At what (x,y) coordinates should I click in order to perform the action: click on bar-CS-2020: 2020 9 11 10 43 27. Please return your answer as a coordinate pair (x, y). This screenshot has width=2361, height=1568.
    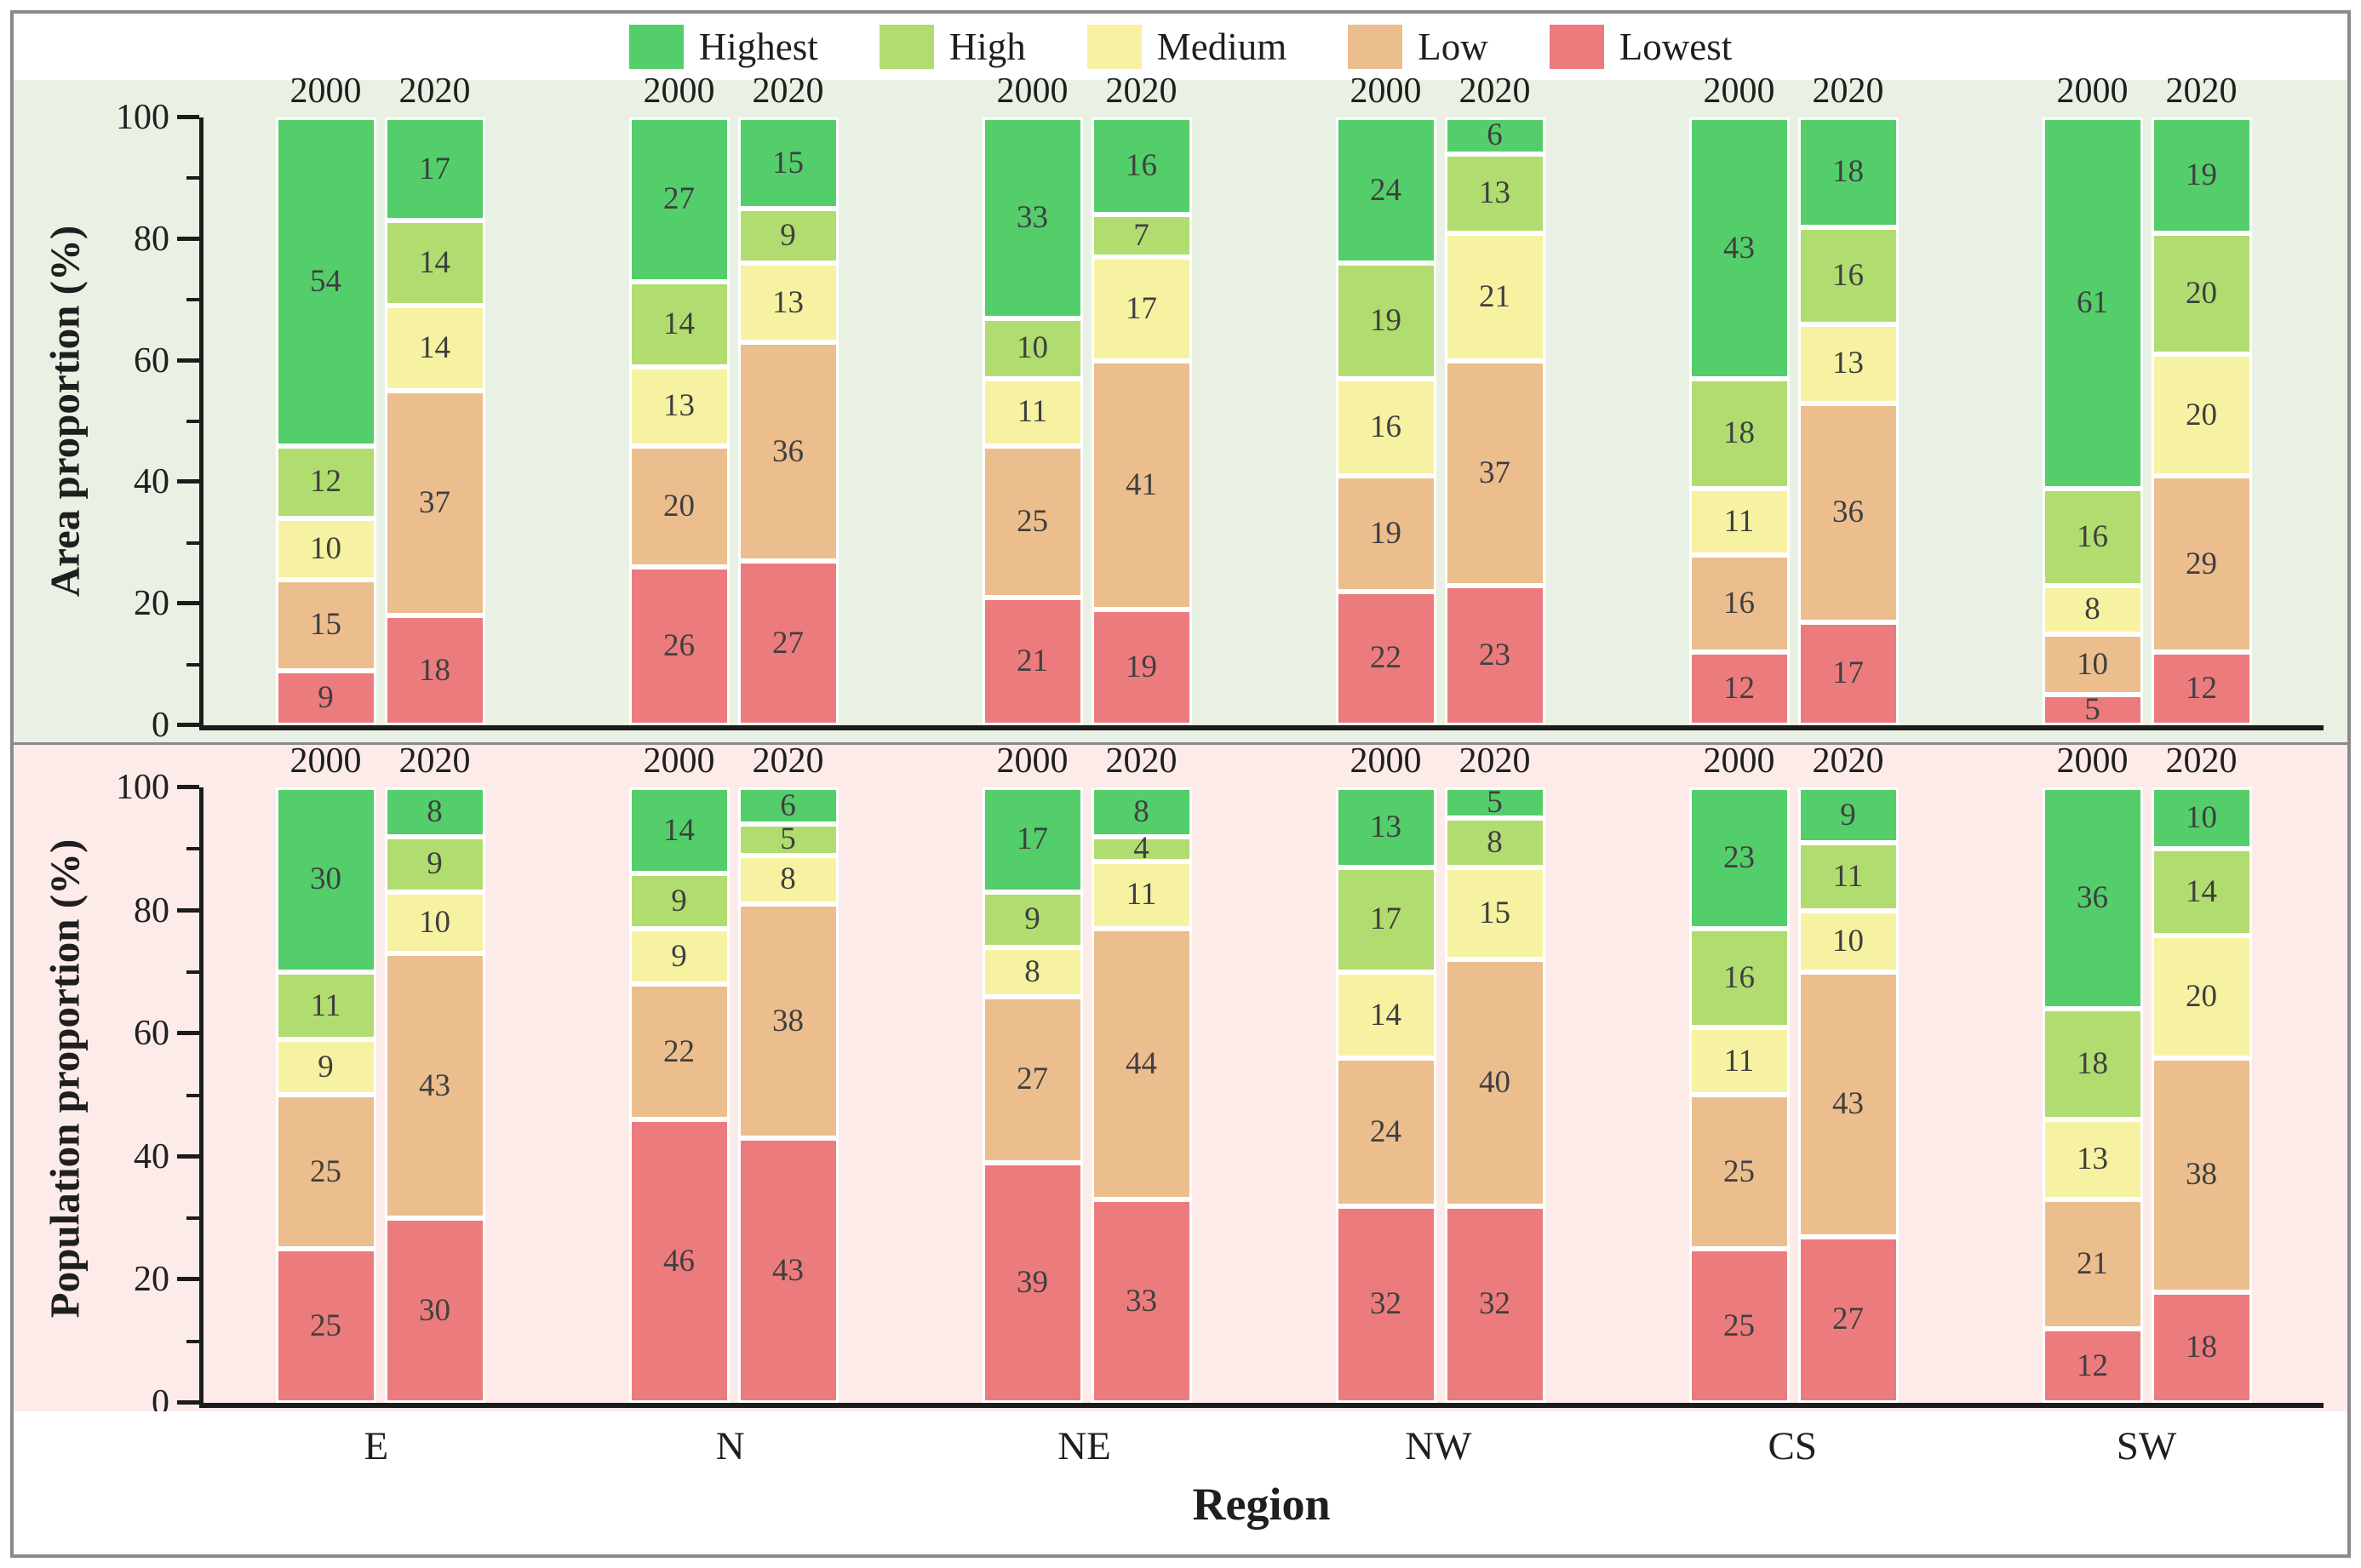
    Looking at the image, I should click on (1848, 1073).